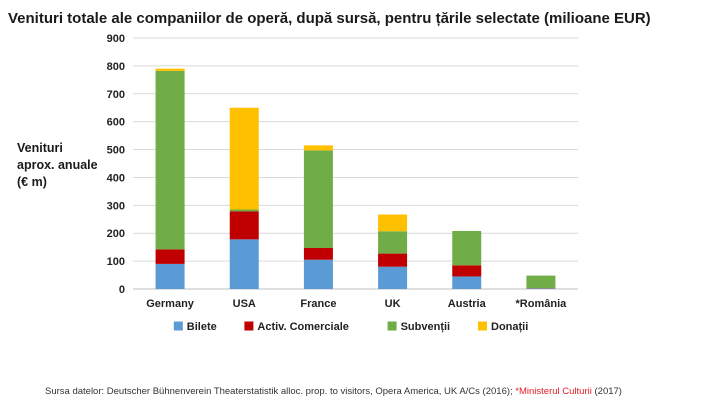  Describe the element at coordinates (202, 327) in the screenshot. I see `legend-label: Bilete` at that location.